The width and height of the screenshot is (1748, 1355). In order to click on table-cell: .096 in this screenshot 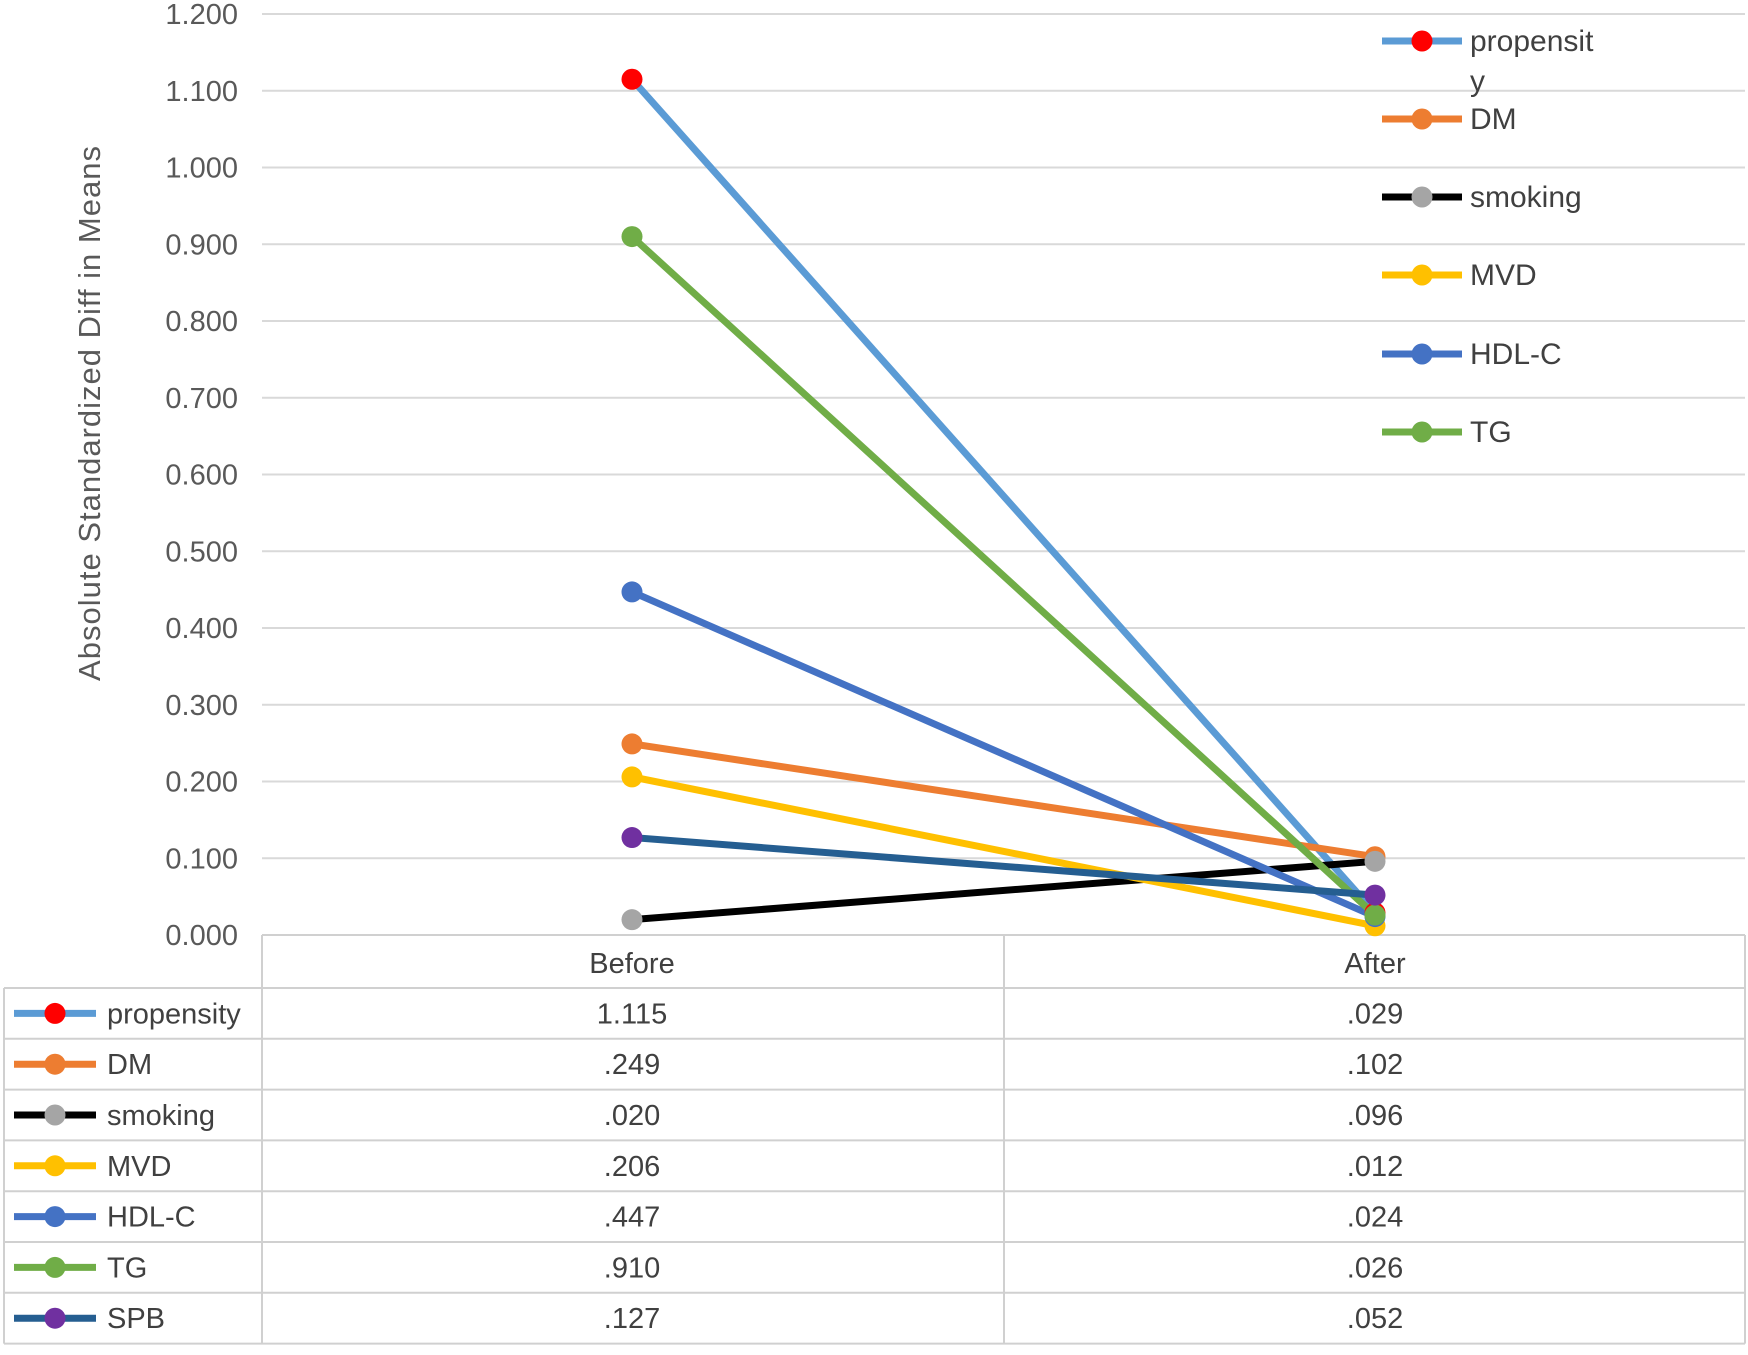, I will do `click(1375, 1116)`.